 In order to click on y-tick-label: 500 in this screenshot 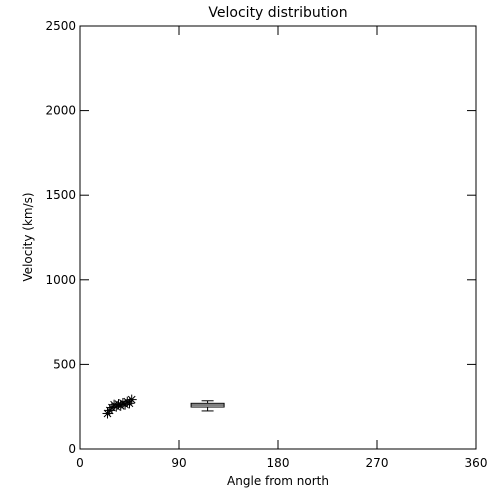, I will do `click(64, 364)`.